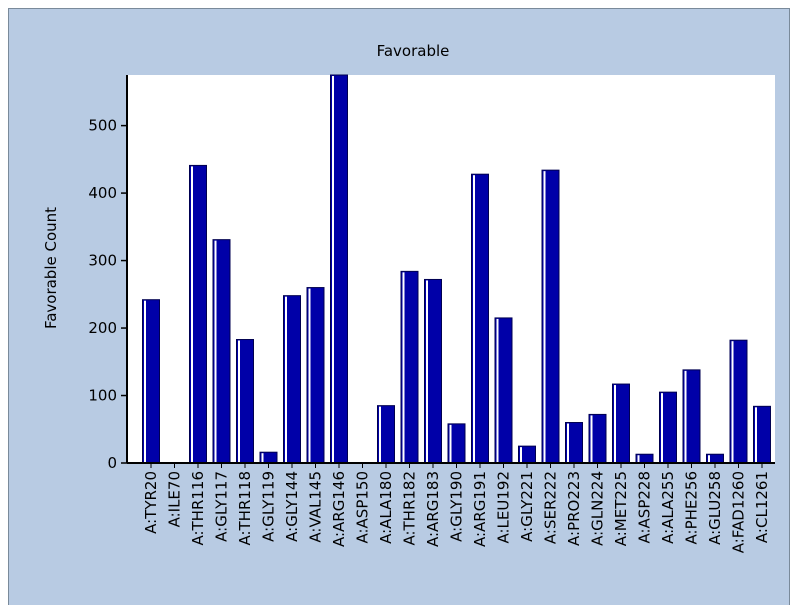  What do you see at coordinates (645, 507) in the screenshot?
I see `x-tick-label: A:ASP228` at bounding box center [645, 507].